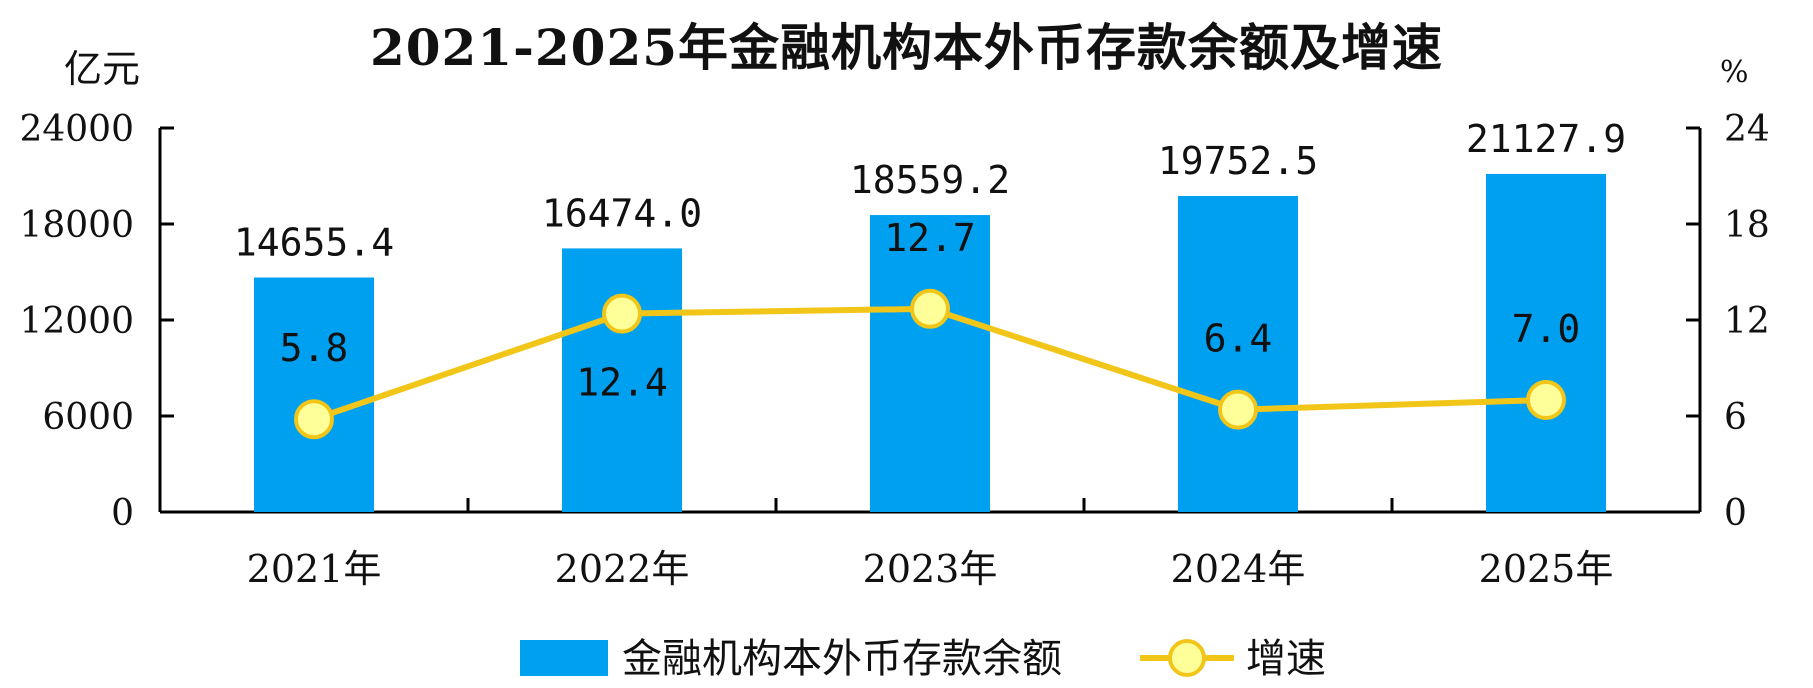  Describe the element at coordinates (76, 129) in the screenshot. I see `left-tick-label: 24000` at that location.